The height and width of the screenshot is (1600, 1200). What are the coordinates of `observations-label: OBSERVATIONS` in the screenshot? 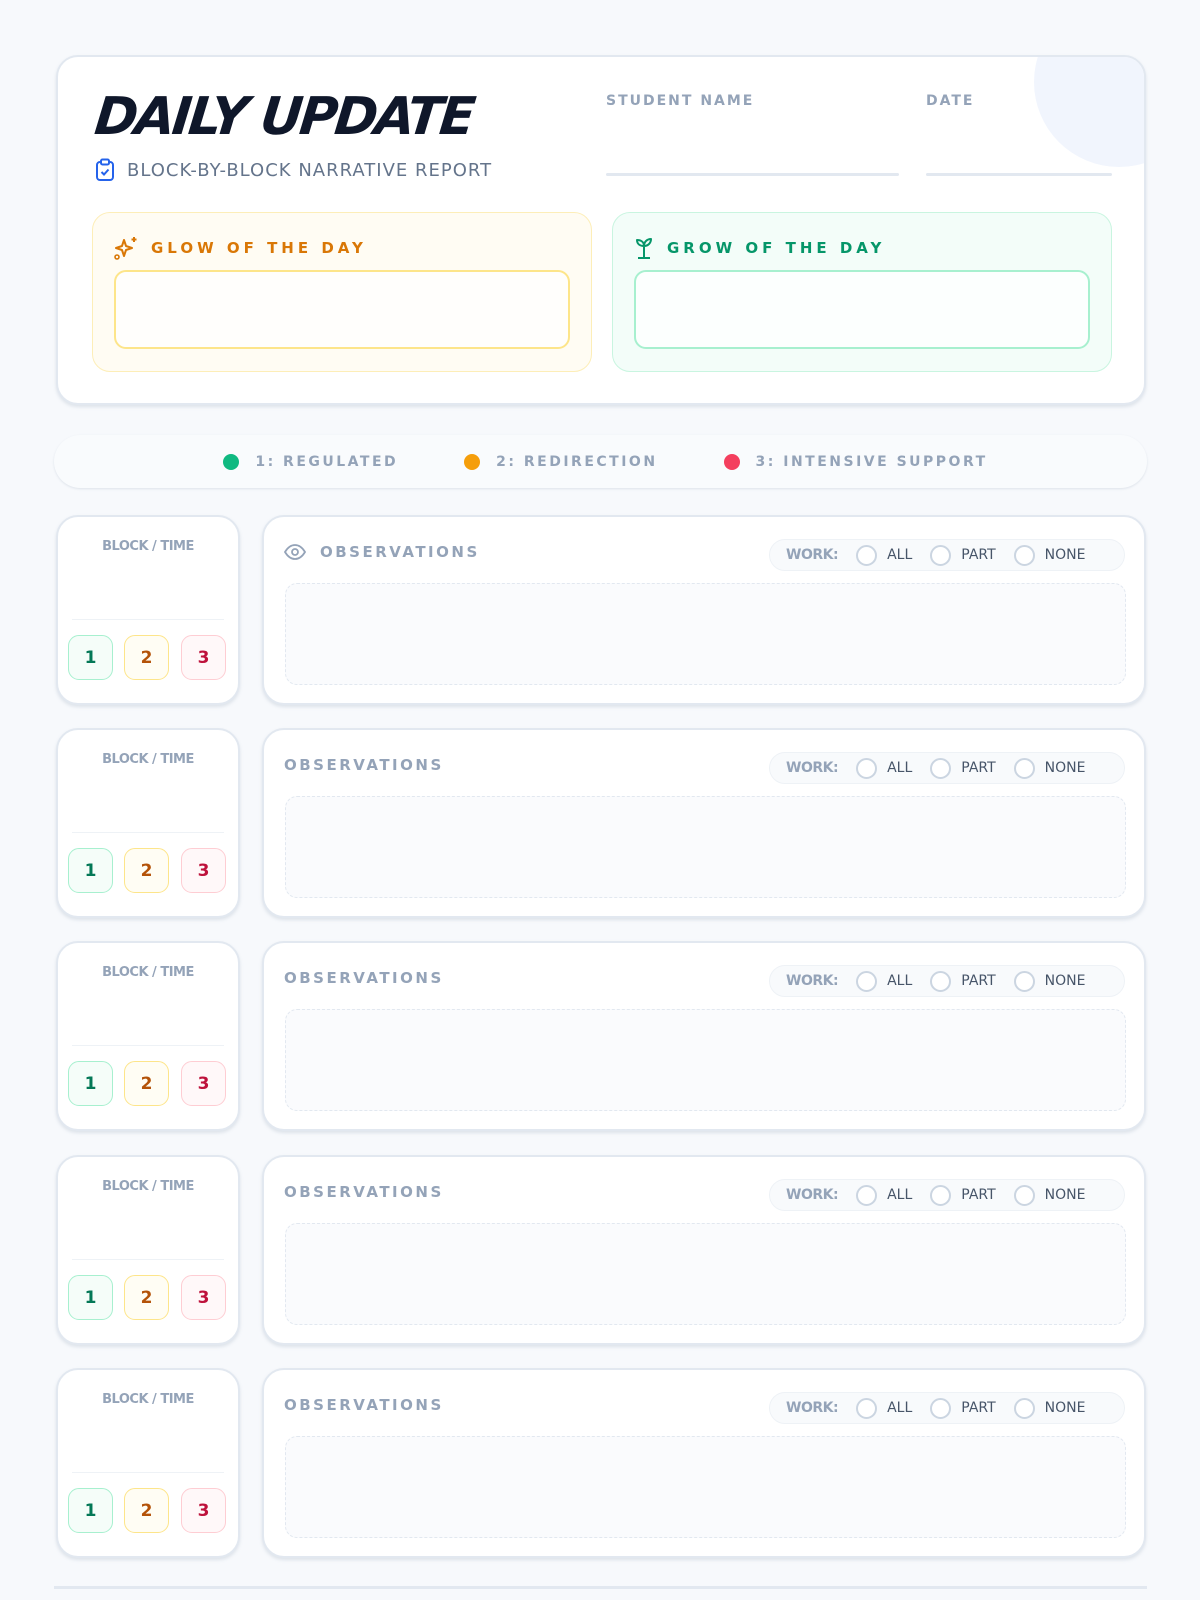 It's located at (364, 978).